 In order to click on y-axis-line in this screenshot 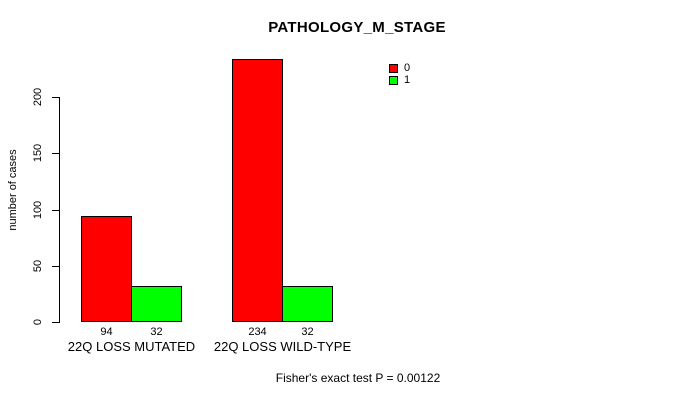, I will do `click(59, 210)`.